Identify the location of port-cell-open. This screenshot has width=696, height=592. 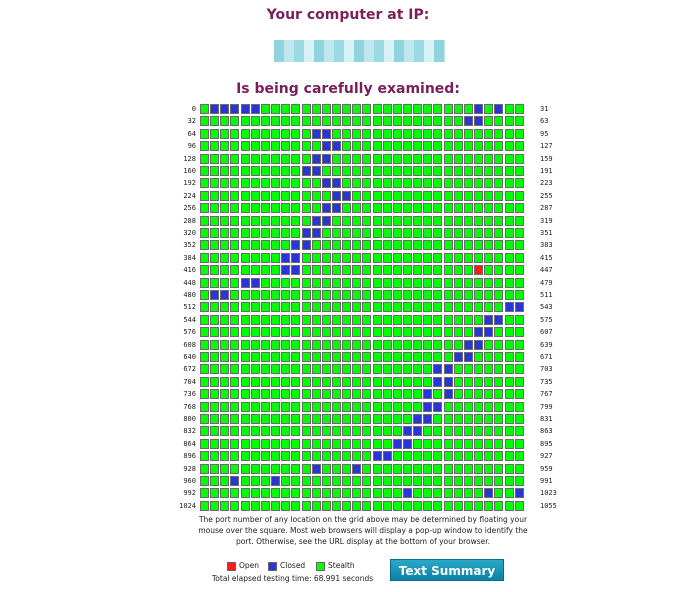
(479, 270).